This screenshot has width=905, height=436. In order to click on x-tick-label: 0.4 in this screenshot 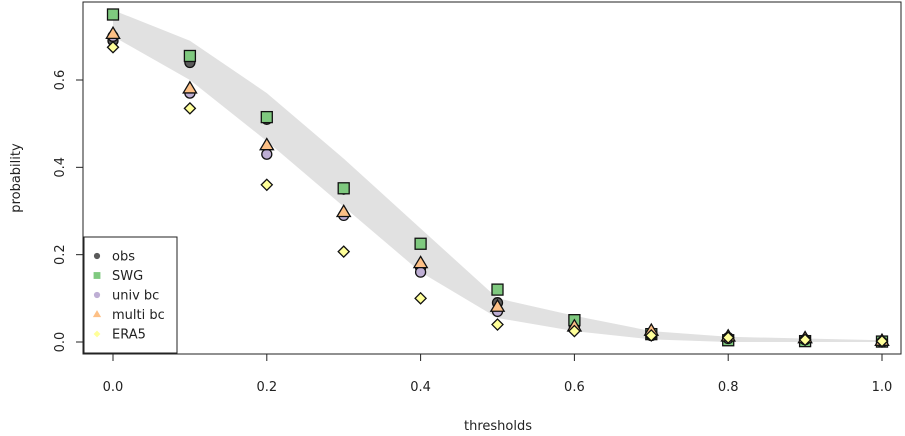, I will do `click(420, 387)`.